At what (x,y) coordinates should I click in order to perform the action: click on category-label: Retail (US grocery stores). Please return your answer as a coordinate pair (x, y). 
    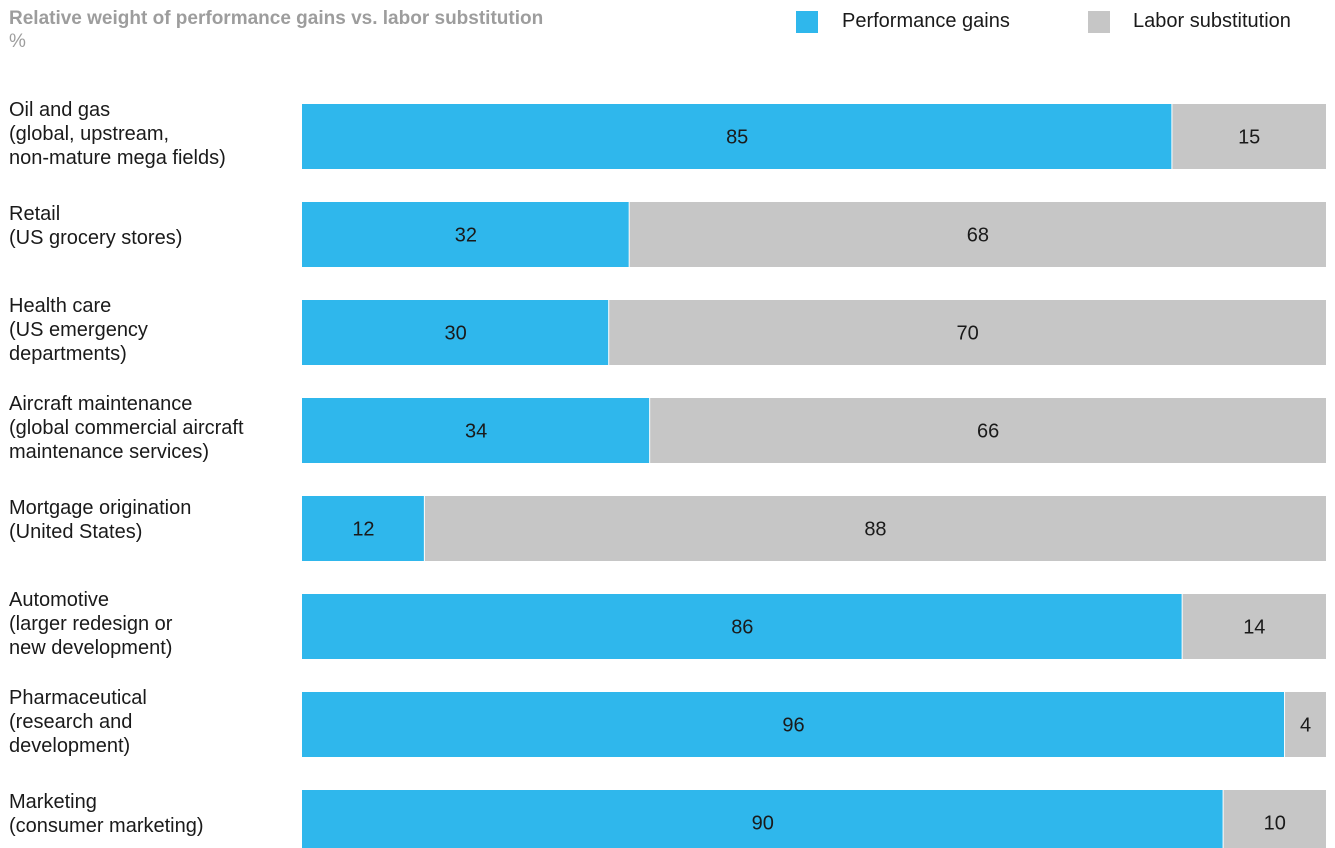
    Looking at the image, I should click on (154, 226).